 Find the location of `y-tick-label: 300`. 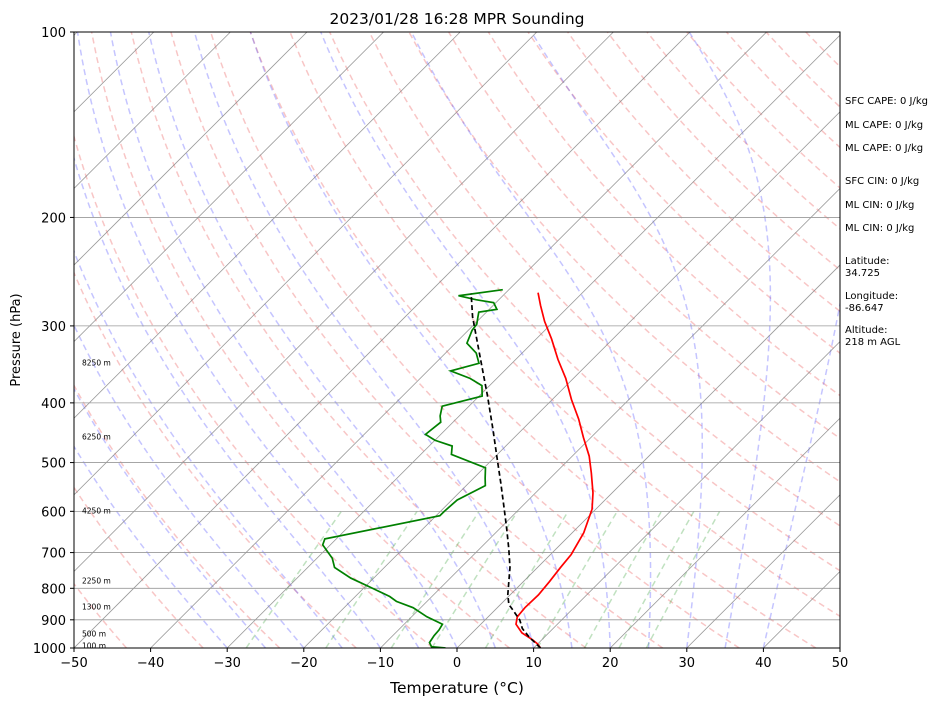

y-tick-label: 300 is located at coordinates (53, 327).